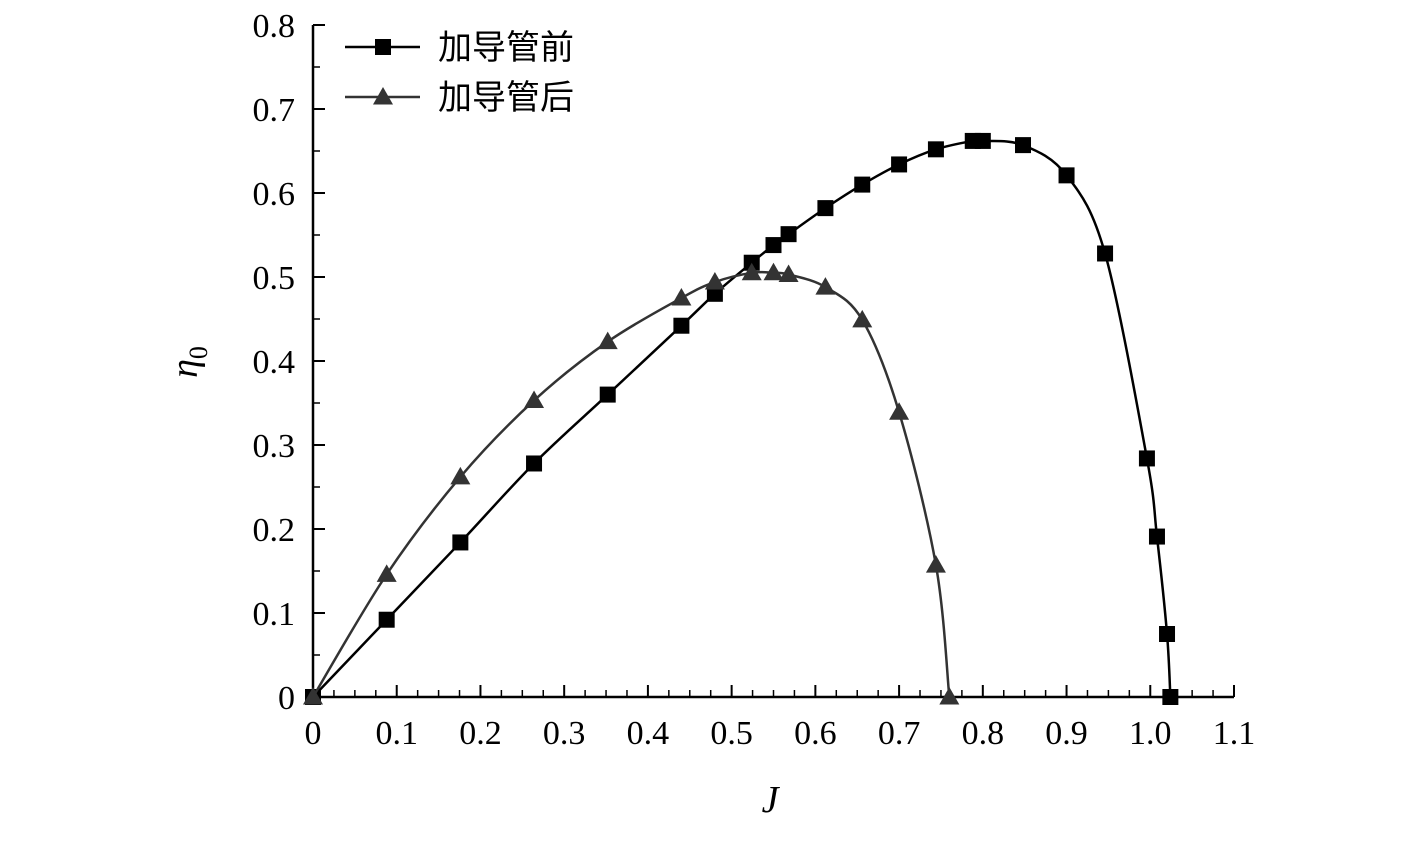 The height and width of the screenshot is (860, 1417). I want to click on y-tick-label: 0.5, so click(274, 278).